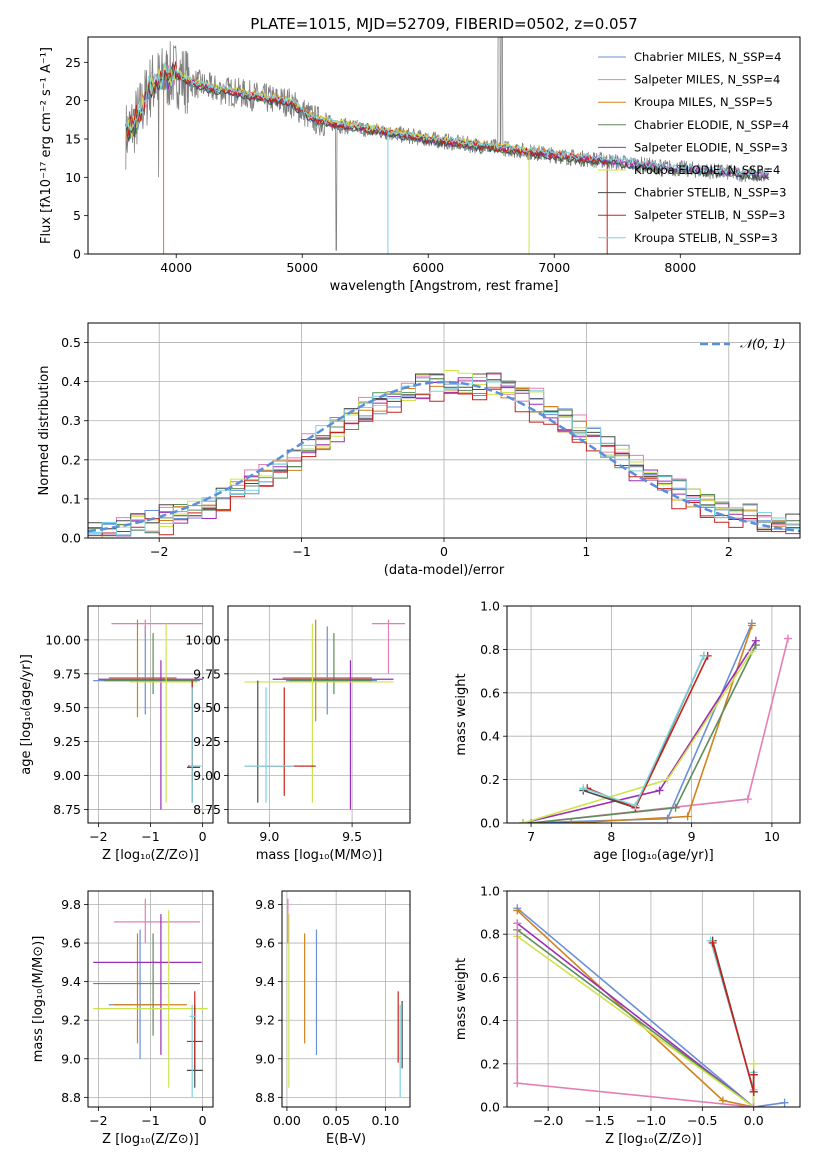 The height and width of the screenshot is (1170, 819). I want to click on y-tick-label: 0.6, so click(490, 977).